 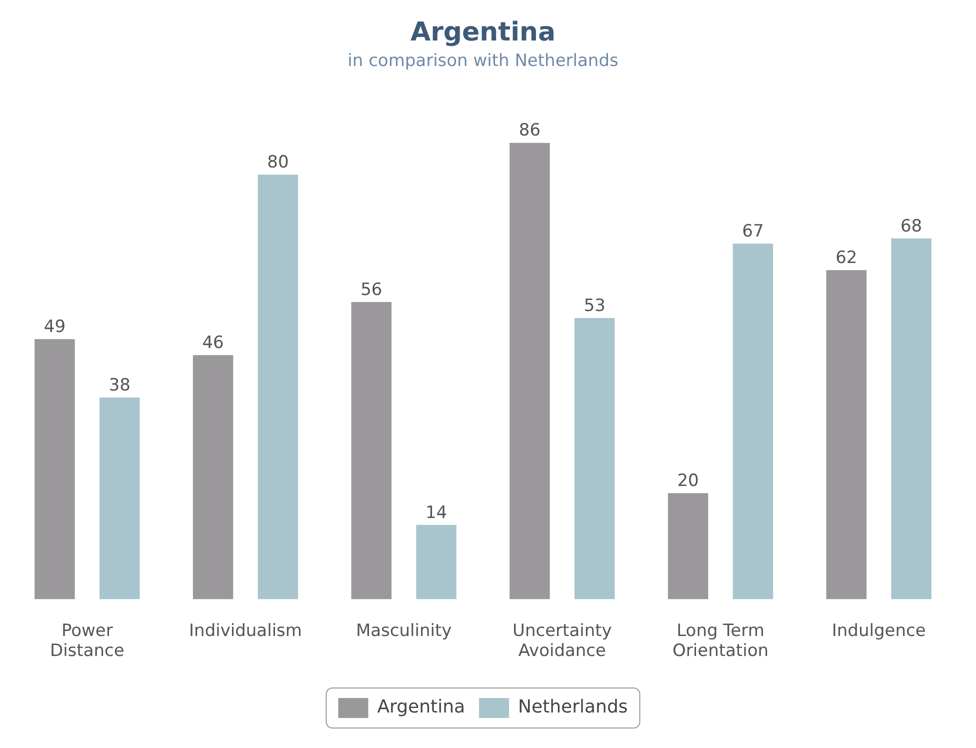 I want to click on data-label: 46, so click(x=213, y=343).